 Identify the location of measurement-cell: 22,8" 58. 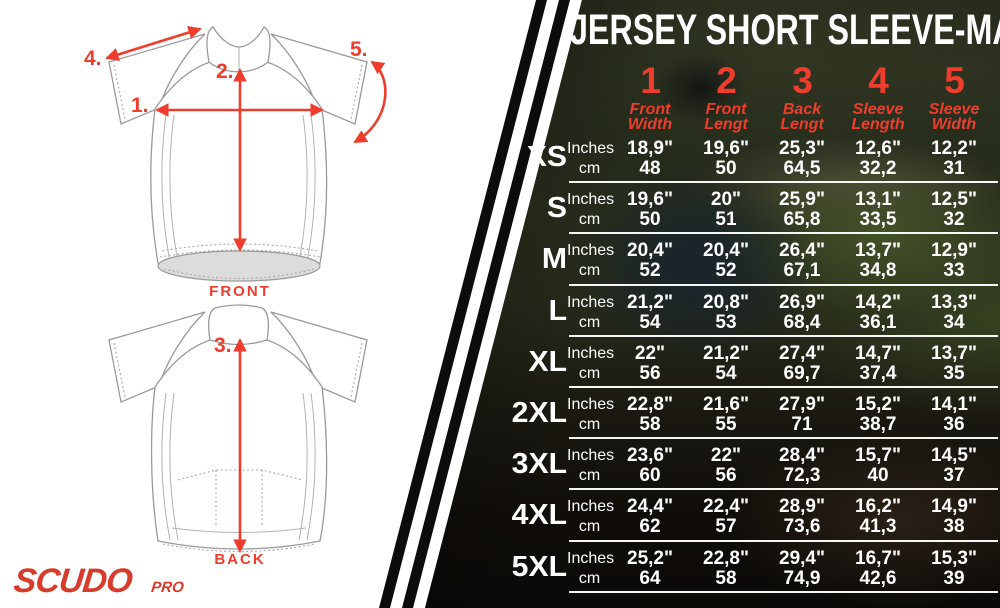
(650, 414).